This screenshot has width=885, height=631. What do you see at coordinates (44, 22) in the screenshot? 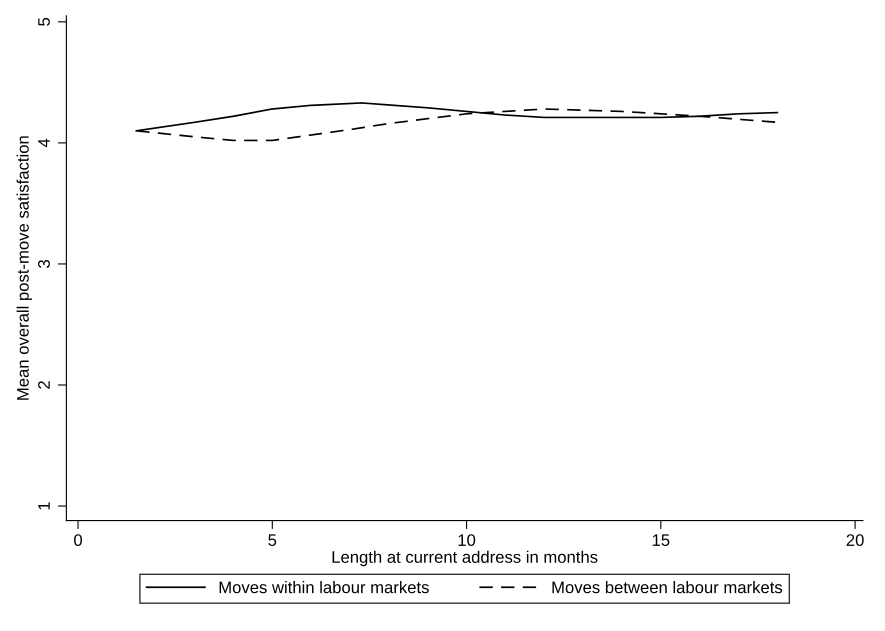
I see `y-tick-label: 5` at bounding box center [44, 22].